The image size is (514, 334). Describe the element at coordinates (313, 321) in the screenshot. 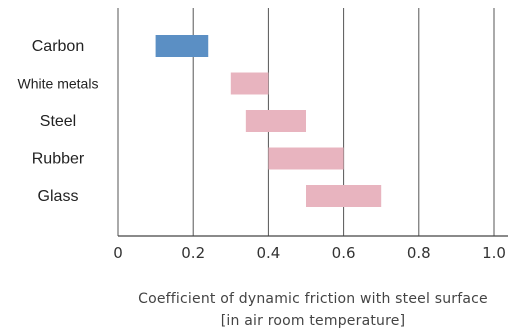

I see `x-axis-label-line2: [in air room temperature]` at that location.